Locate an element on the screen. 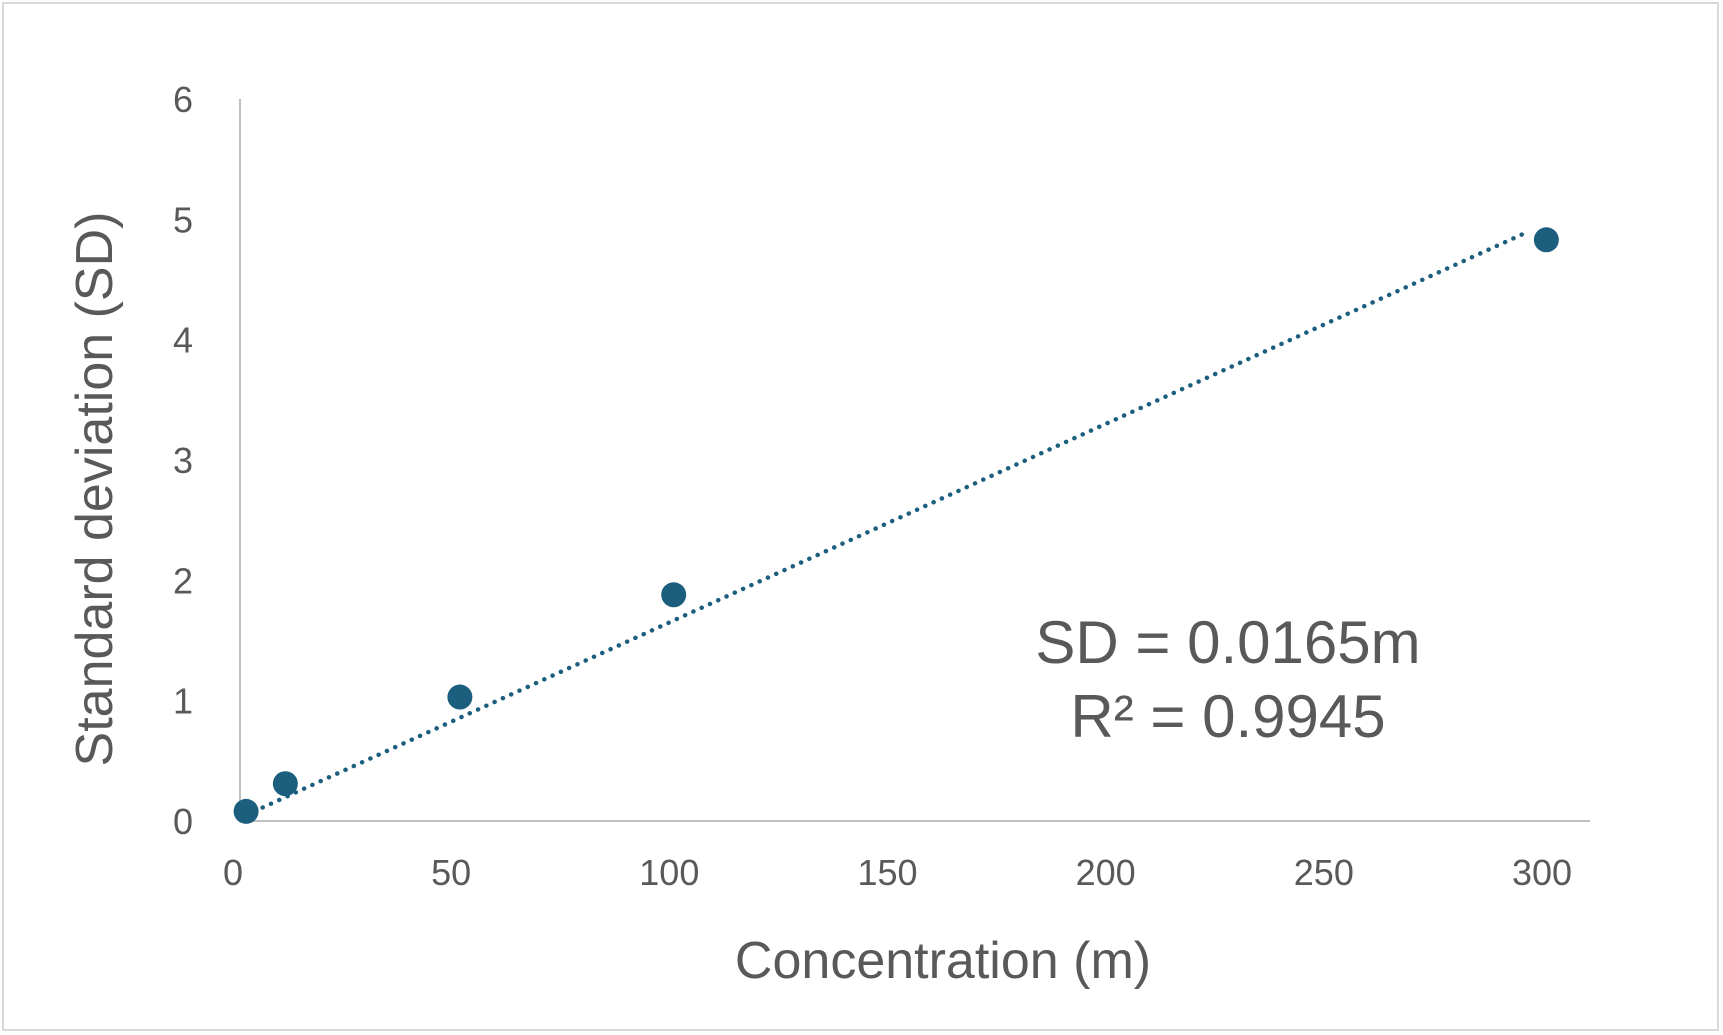  y-tick-label: 0 is located at coordinates (183, 821).